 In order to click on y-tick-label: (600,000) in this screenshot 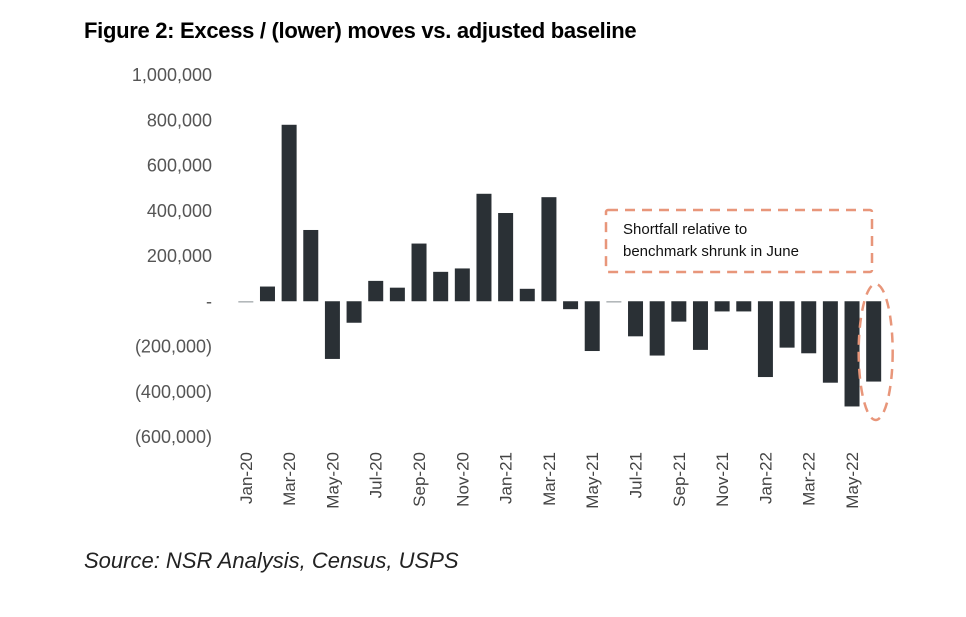, I will do `click(173, 437)`.